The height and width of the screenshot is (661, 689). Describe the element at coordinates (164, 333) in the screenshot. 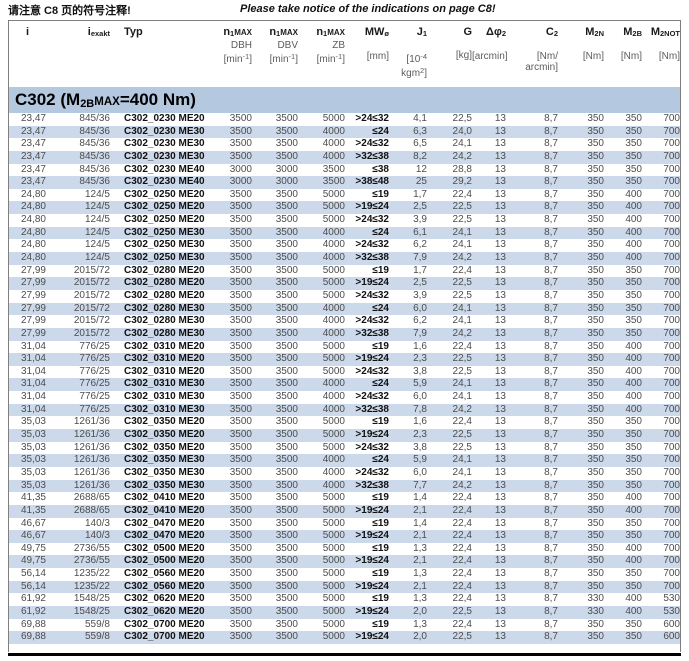

I see `cell-typ: C302_0280 ME30` at that location.